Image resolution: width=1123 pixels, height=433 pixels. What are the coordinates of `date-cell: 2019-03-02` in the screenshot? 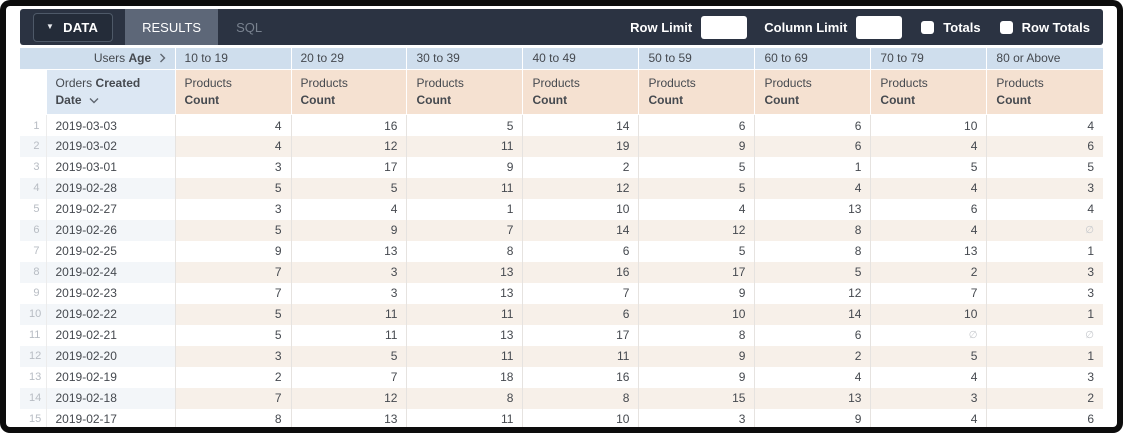 It's located at (110, 146).